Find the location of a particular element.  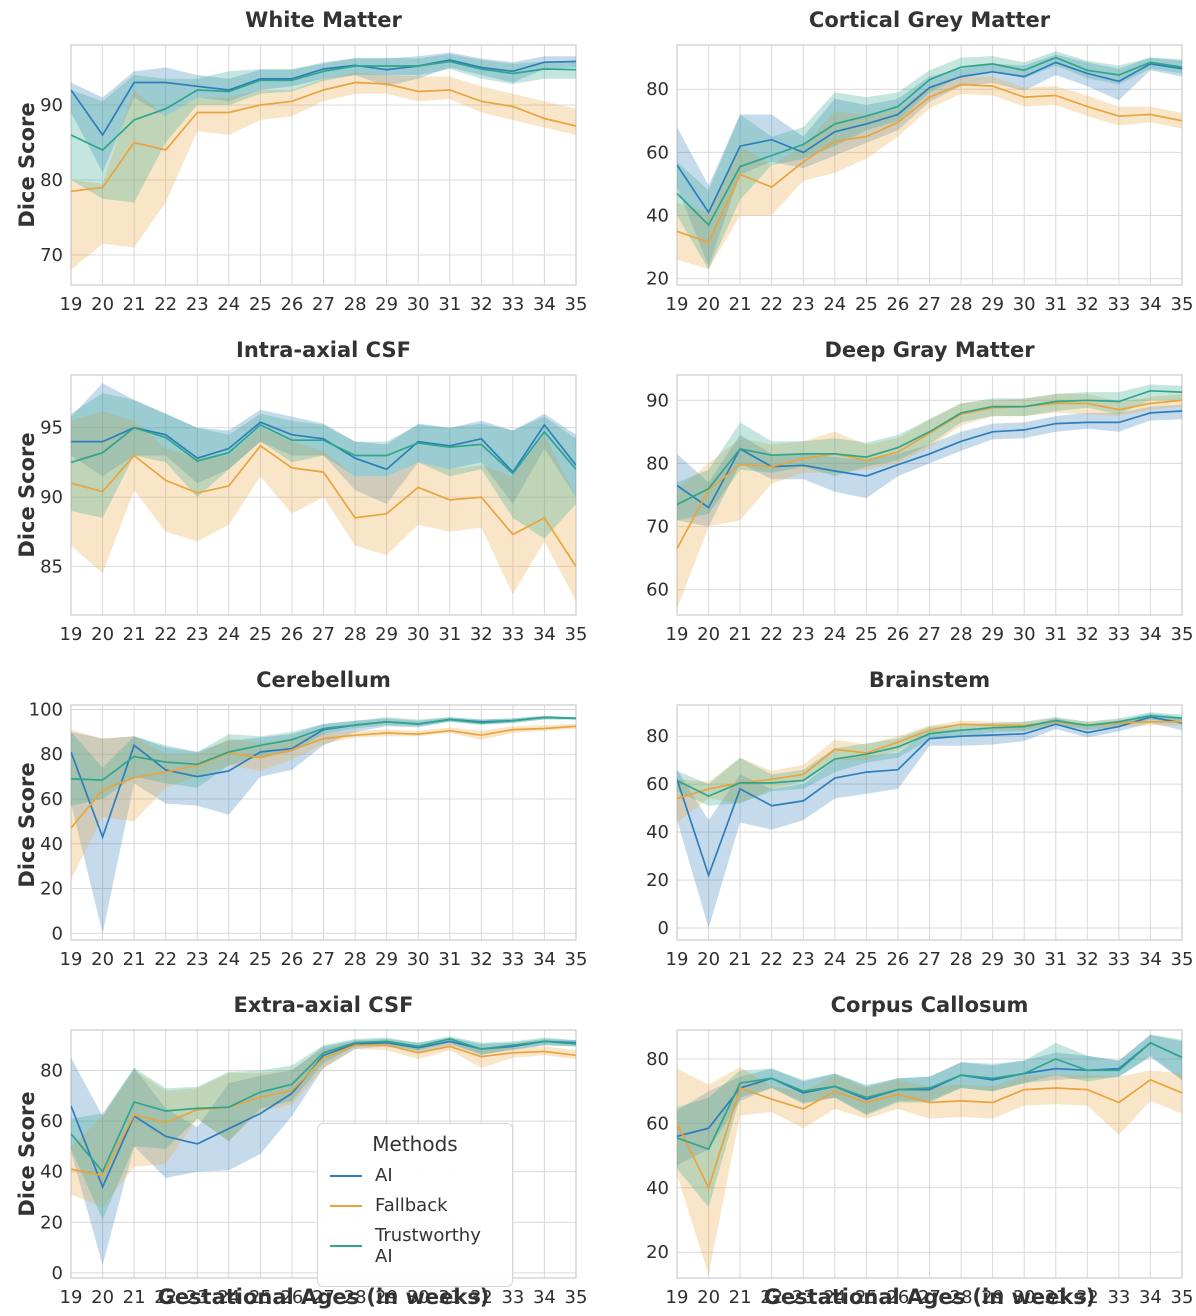

legend-label: Fallback is located at coordinates (411, 1205).